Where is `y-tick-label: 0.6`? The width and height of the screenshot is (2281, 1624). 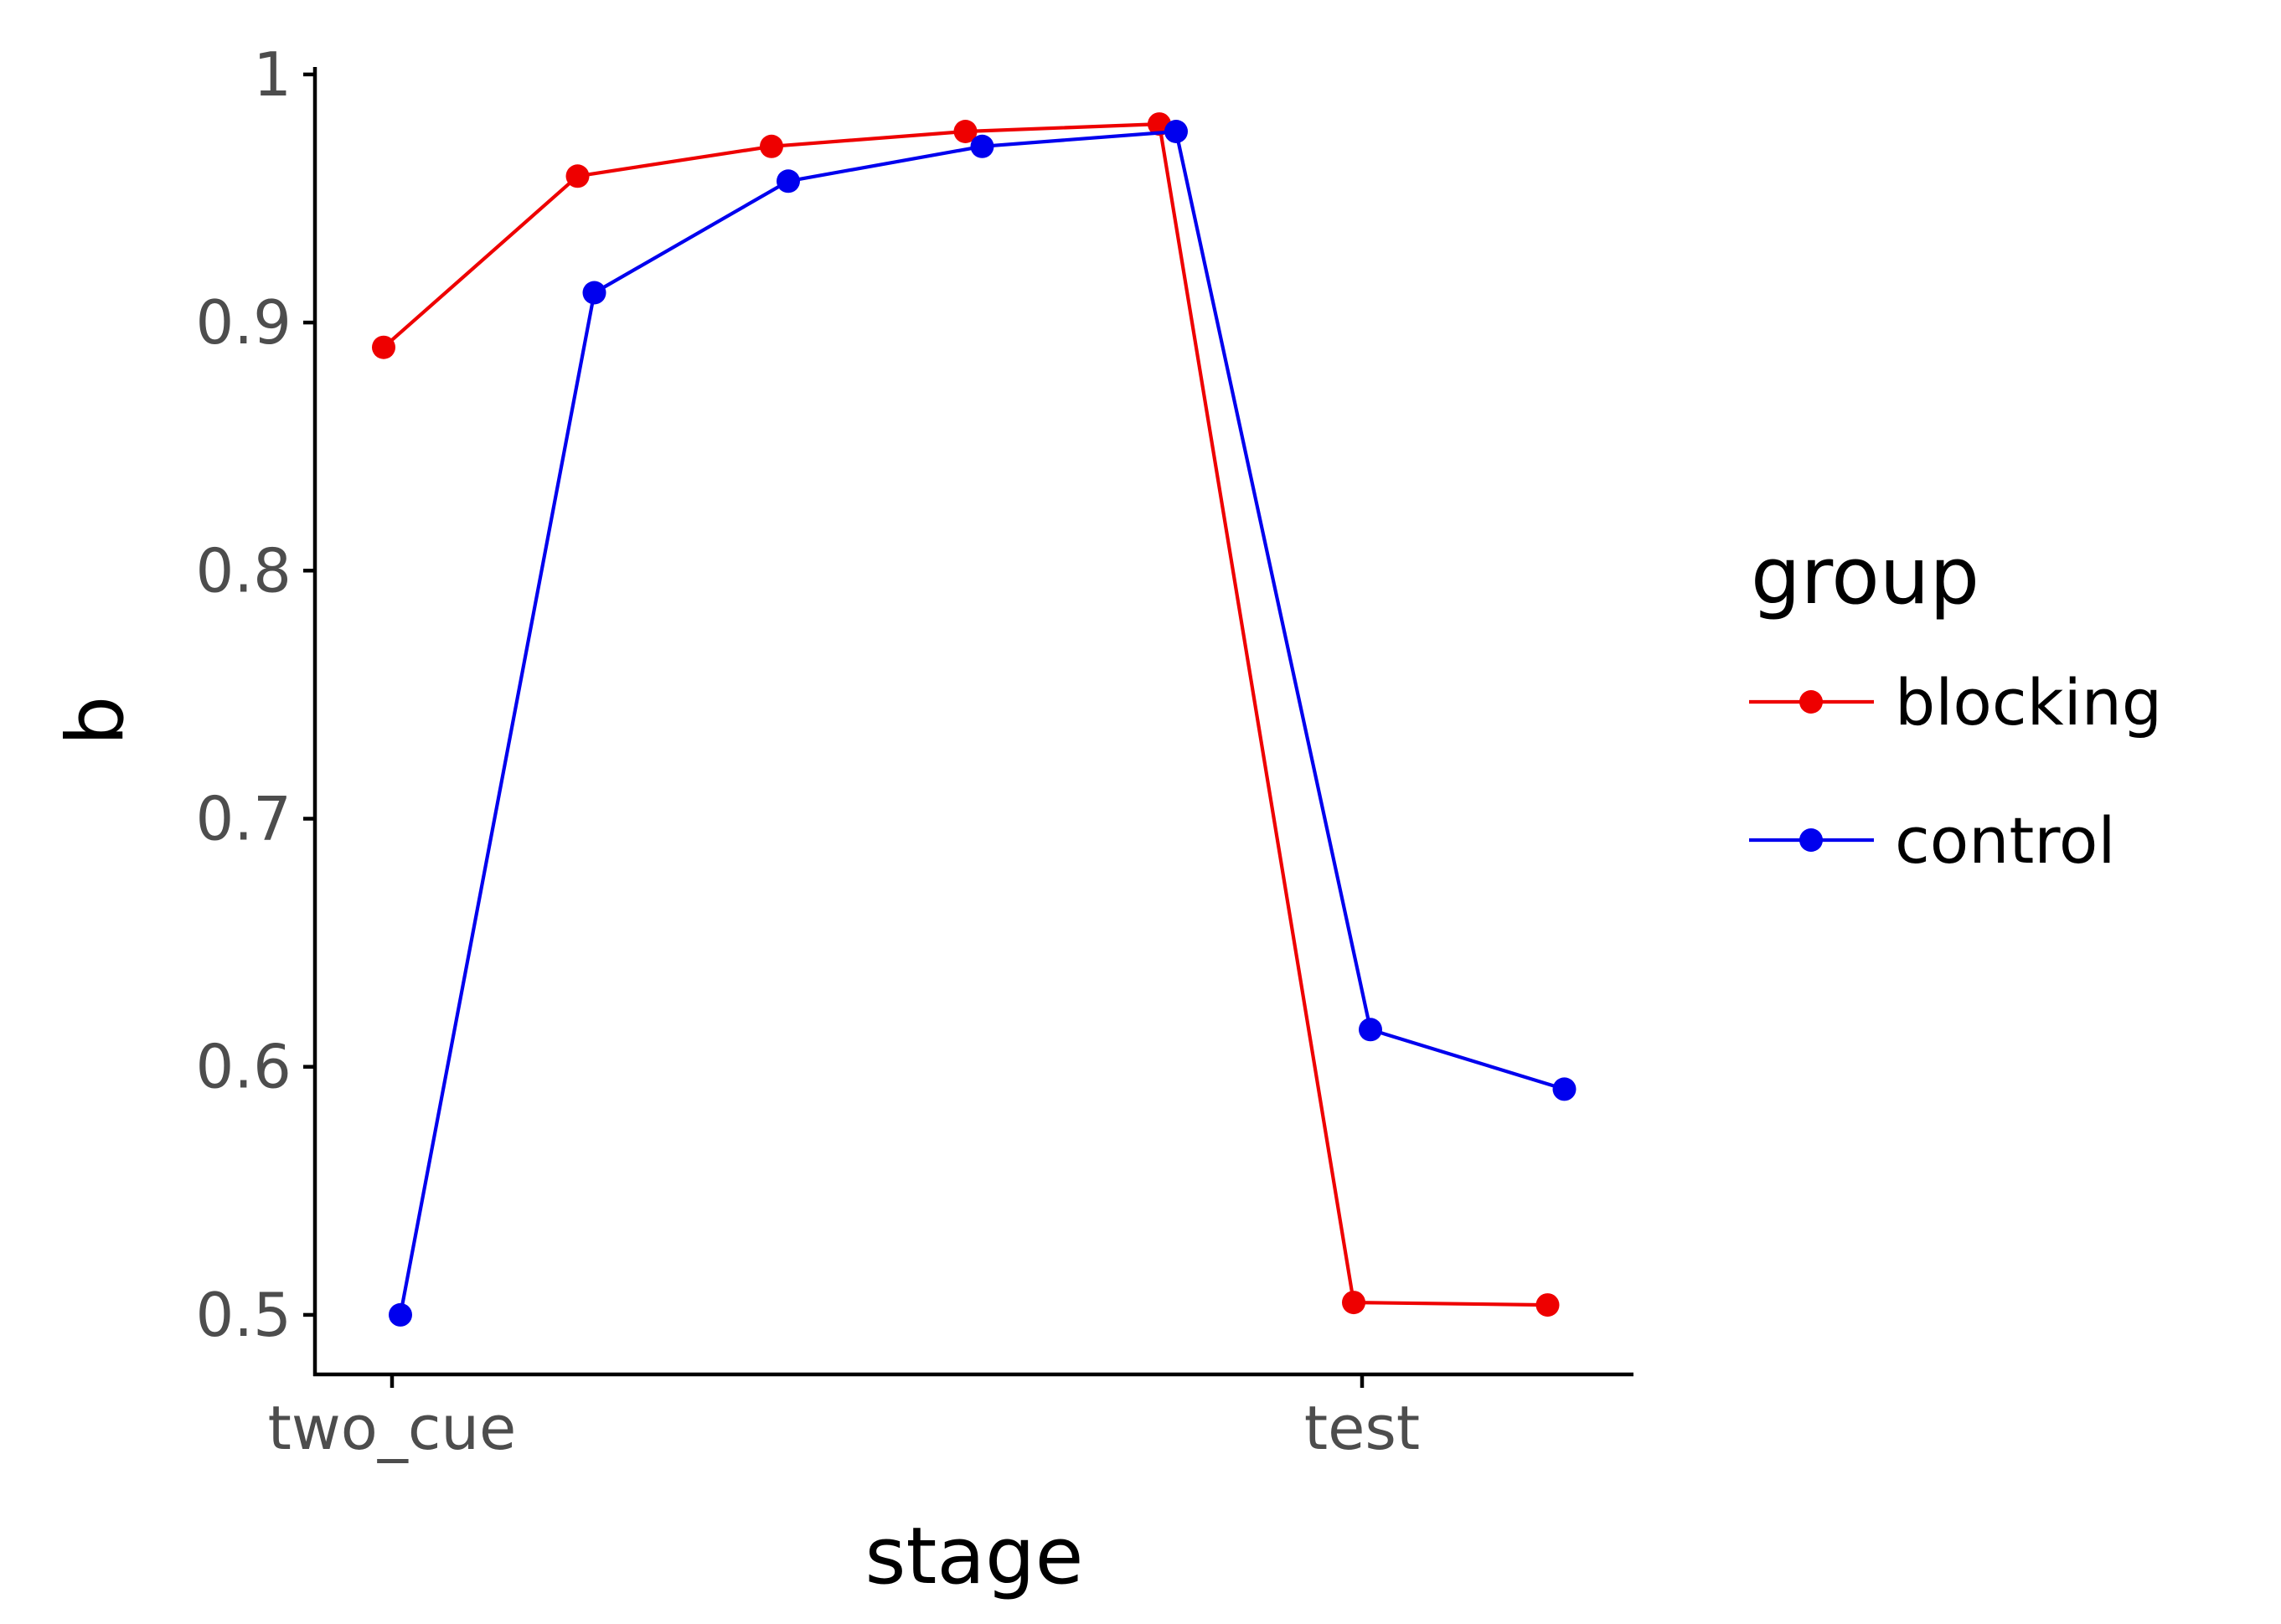
y-tick-label: 0.6 is located at coordinates (244, 1067).